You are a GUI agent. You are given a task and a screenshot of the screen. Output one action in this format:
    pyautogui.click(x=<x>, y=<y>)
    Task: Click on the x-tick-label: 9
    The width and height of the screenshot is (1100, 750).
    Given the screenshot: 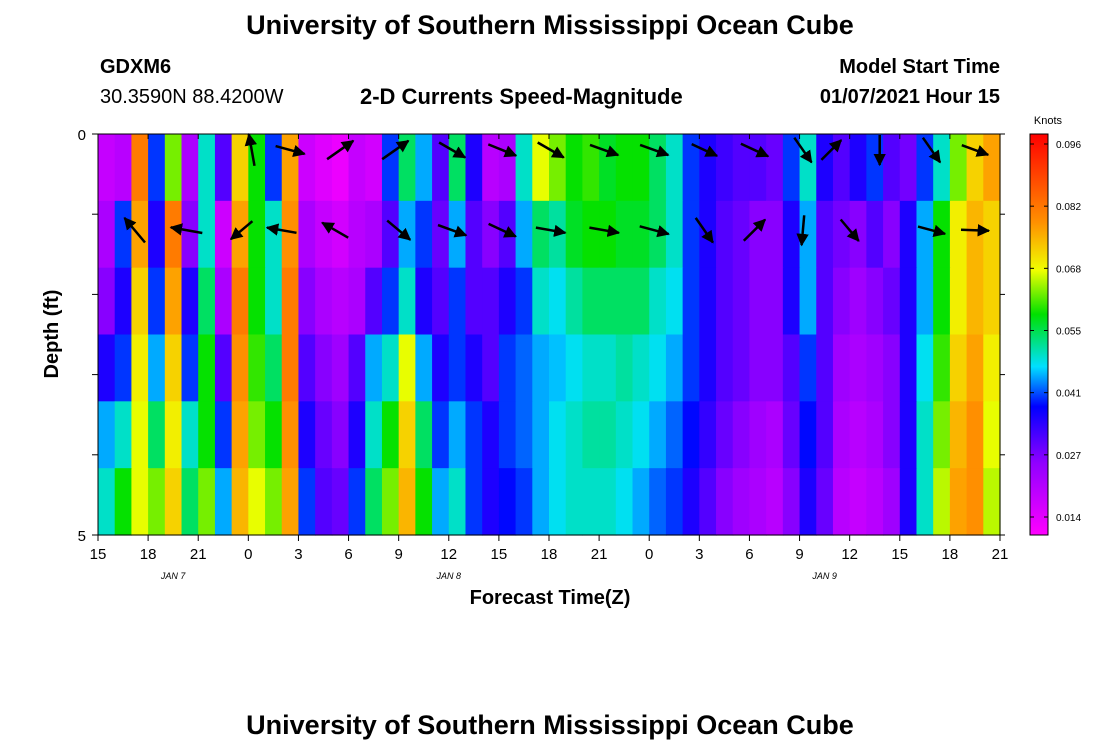 What is the action you would take?
    pyautogui.click(x=799, y=554)
    